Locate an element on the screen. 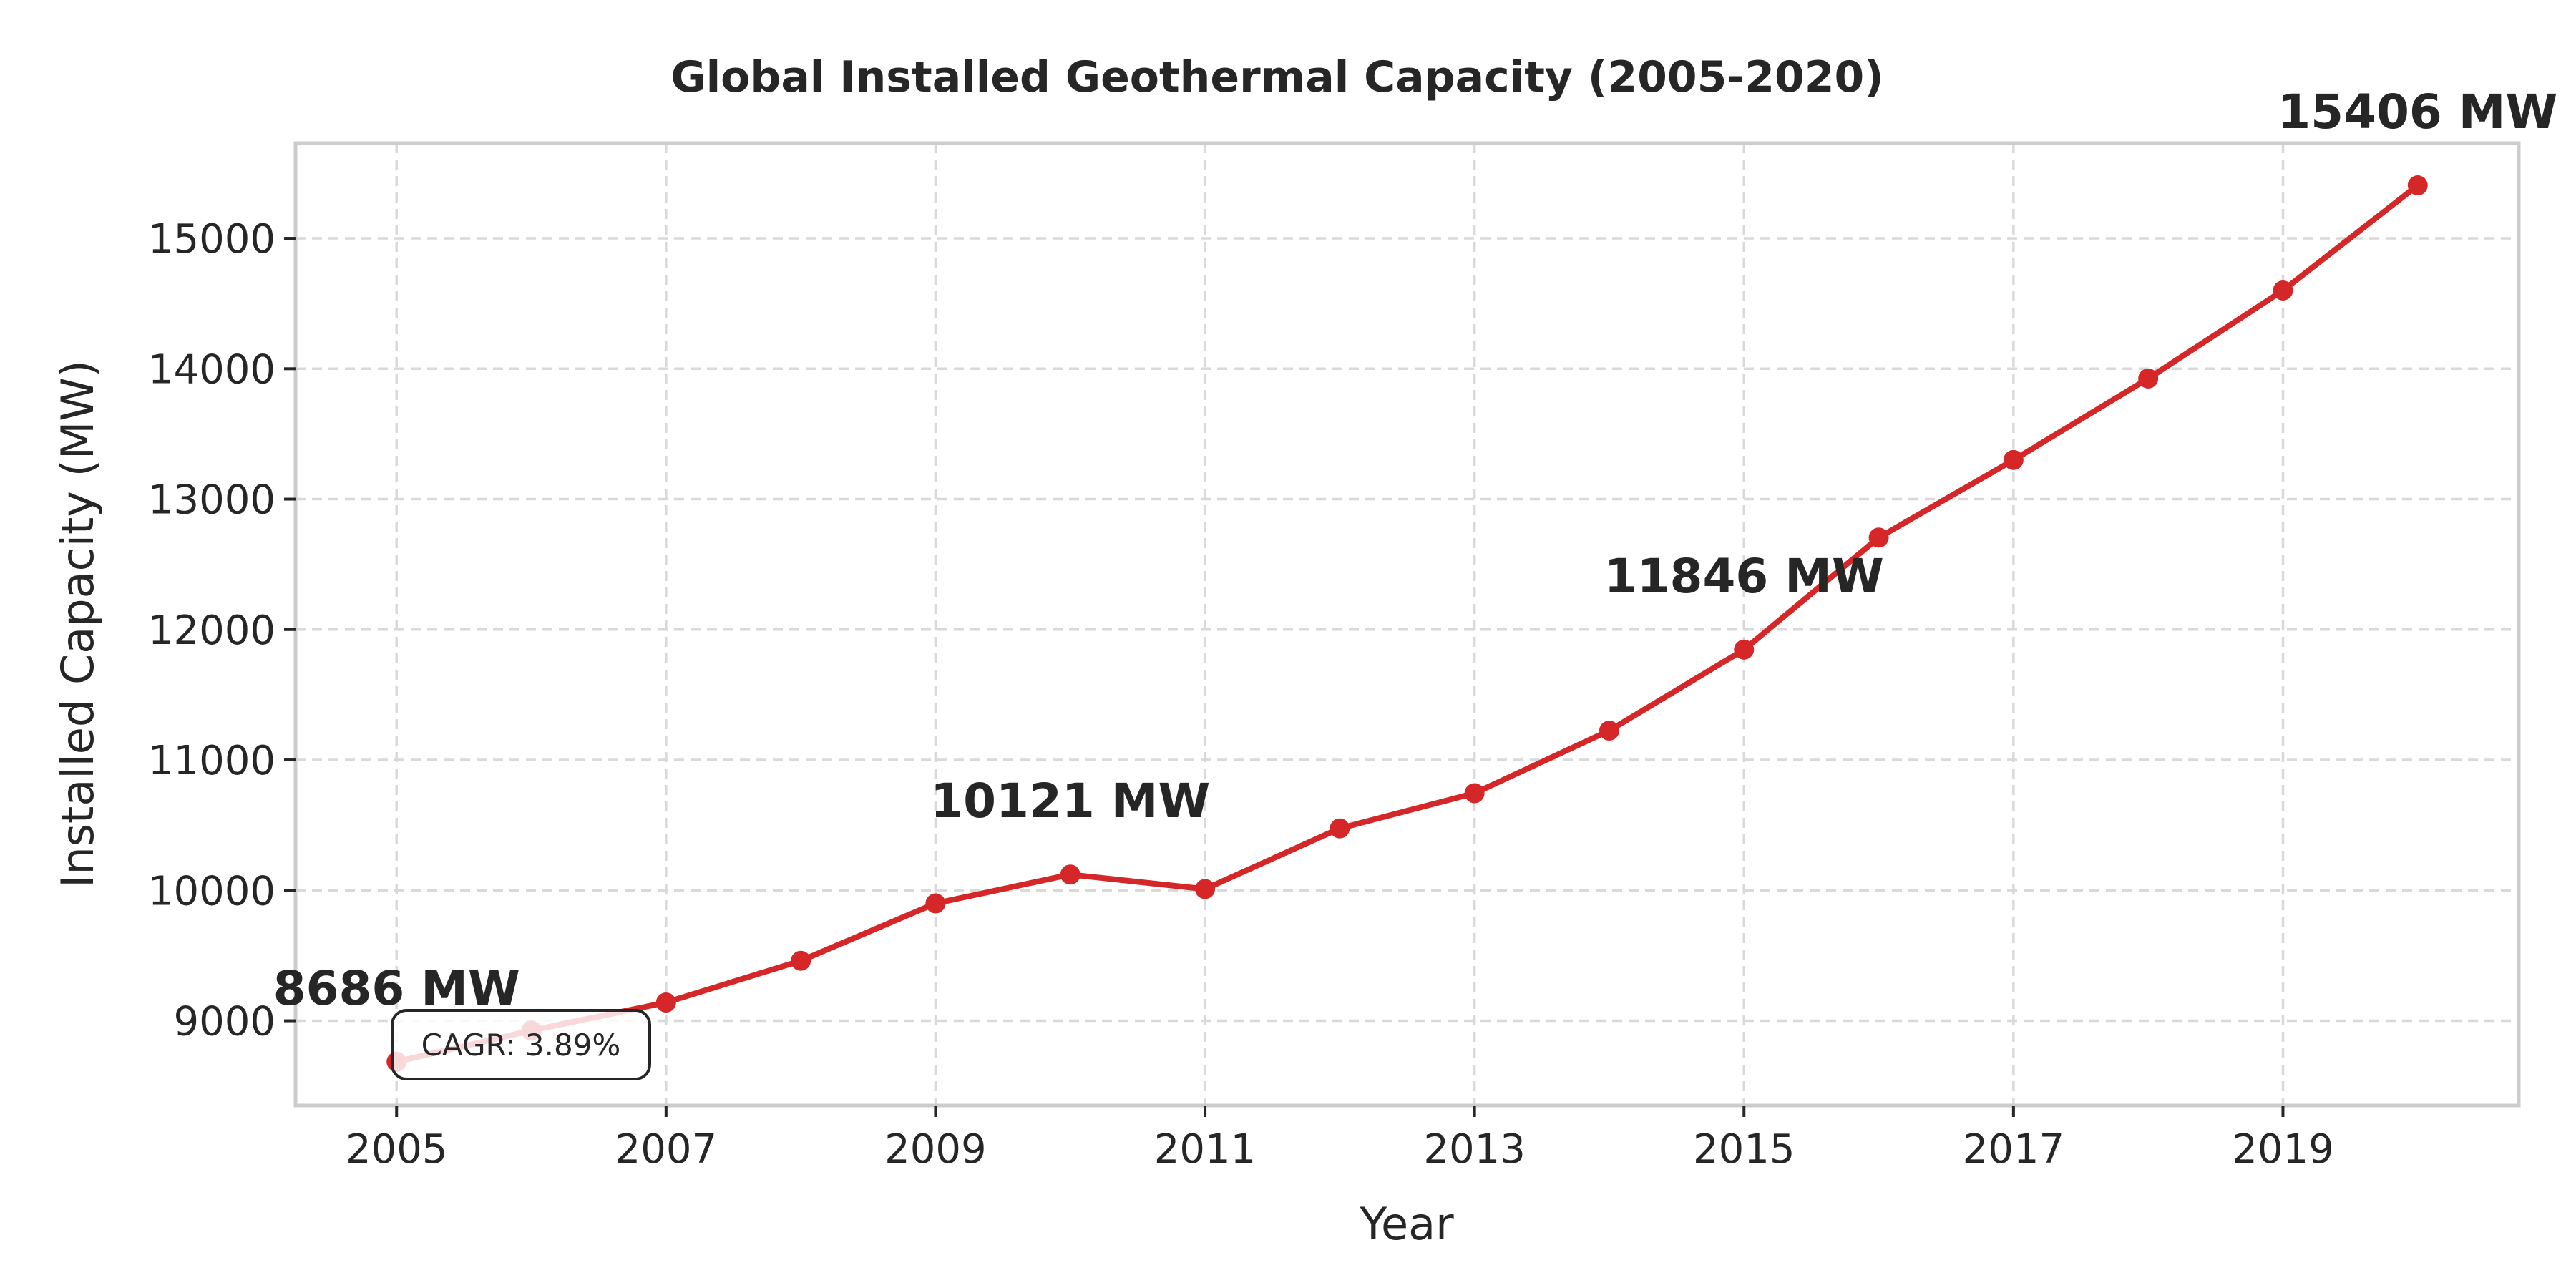 Image resolution: width=2576 pixels, height=1288 pixels. x-tick-label: 2017 is located at coordinates (2014, 1149).